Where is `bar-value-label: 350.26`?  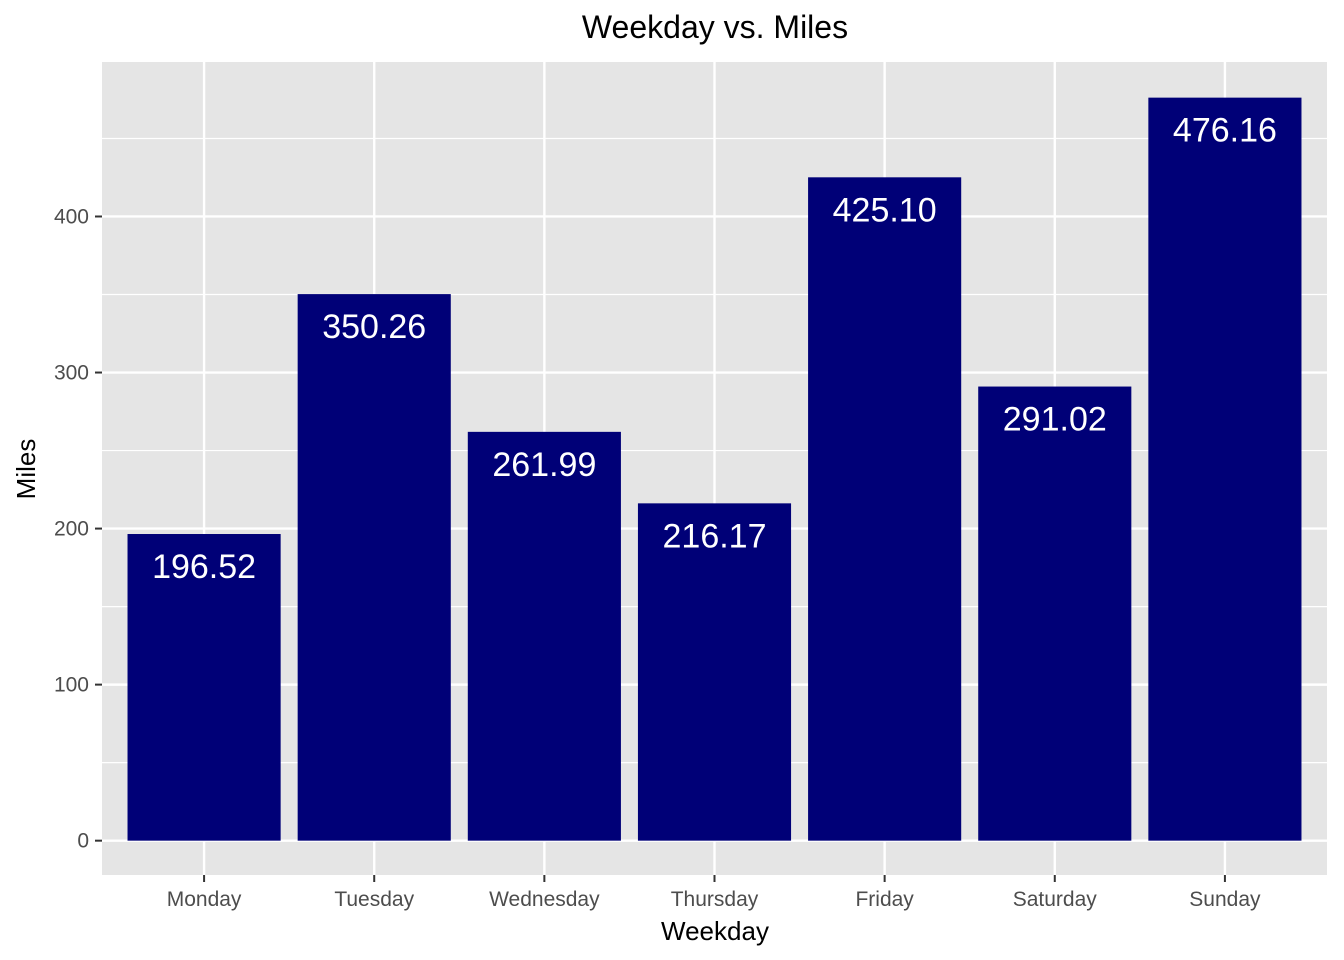
bar-value-label: 350.26 is located at coordinates (374, 327).